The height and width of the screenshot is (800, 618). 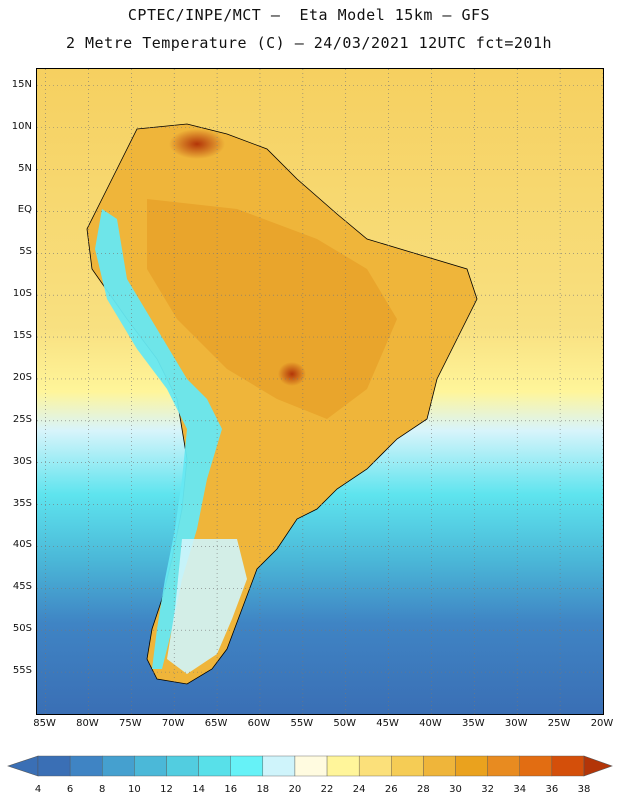 I want to click on latitude-tick-label: 15N, so click(x=21, y=84).